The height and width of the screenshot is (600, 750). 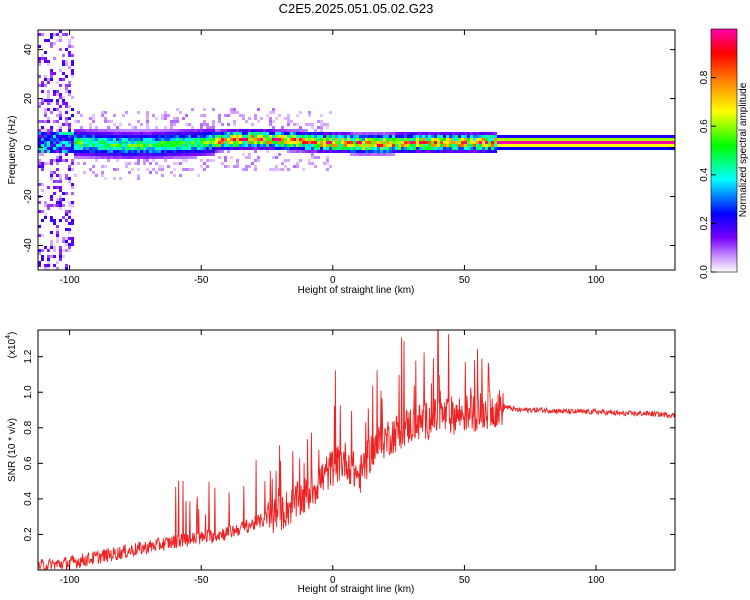 What do you see at coordinates (28, 196) in the screenshot?
I see `top-y-tick-label-1: -20` at bounding box center [28, 196].